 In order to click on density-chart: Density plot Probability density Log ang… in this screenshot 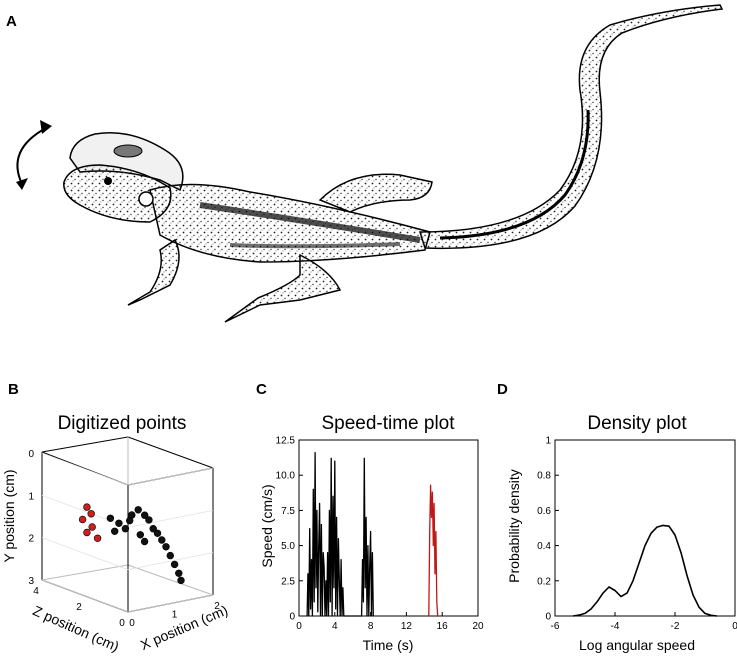, I will do `click(621, 533)`.